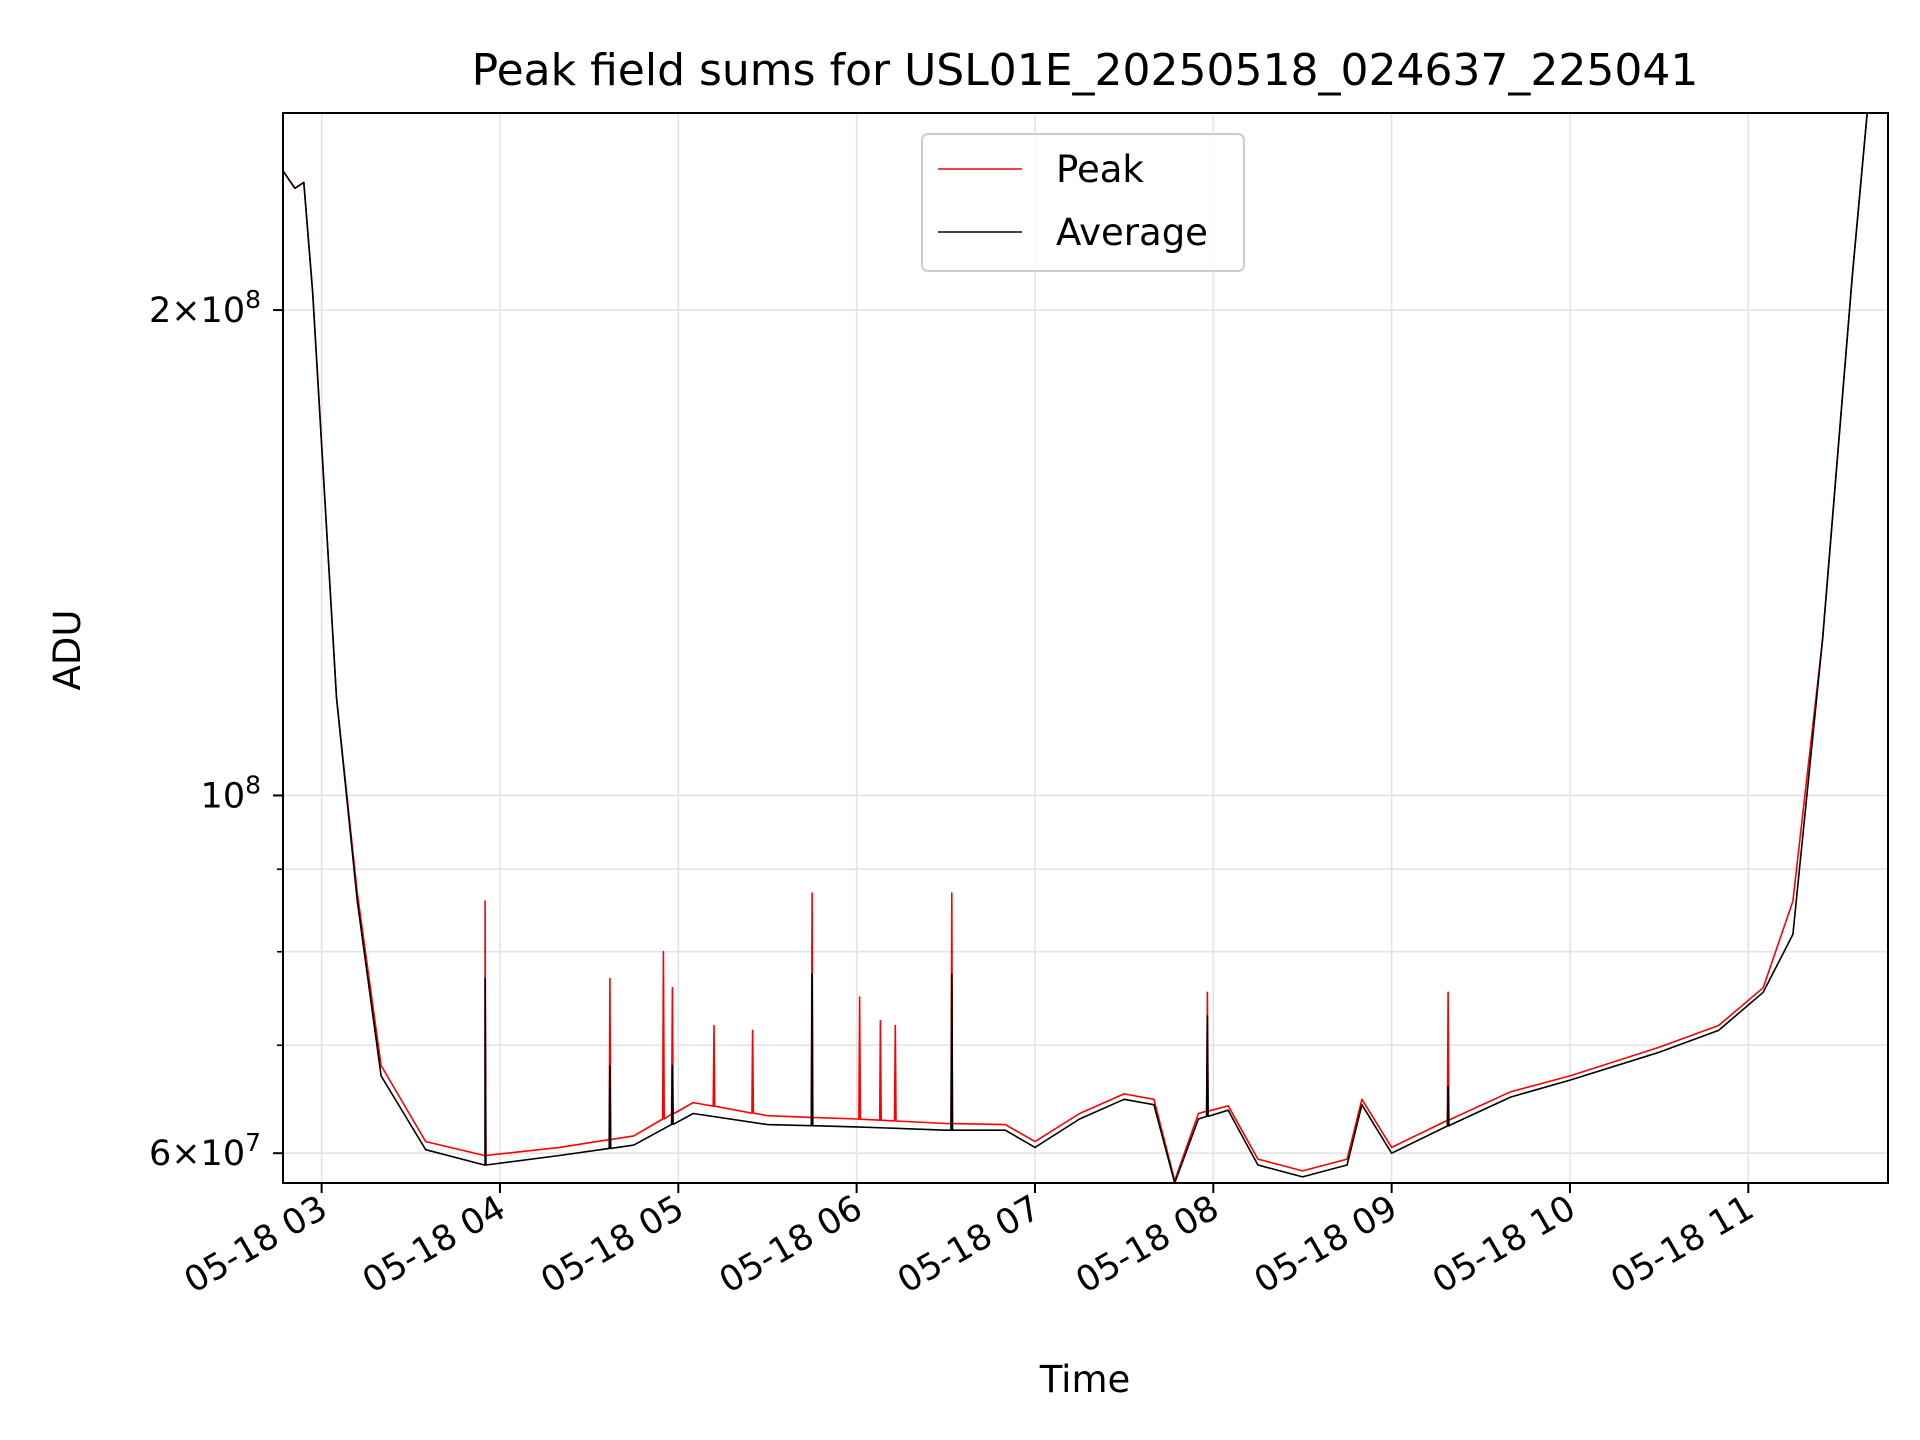 This screenshot has width=1920, height=1440. Describe the element at coordinates (1100, 169) in the screenshot. I see `legend-label-peak: Peak` at that location.